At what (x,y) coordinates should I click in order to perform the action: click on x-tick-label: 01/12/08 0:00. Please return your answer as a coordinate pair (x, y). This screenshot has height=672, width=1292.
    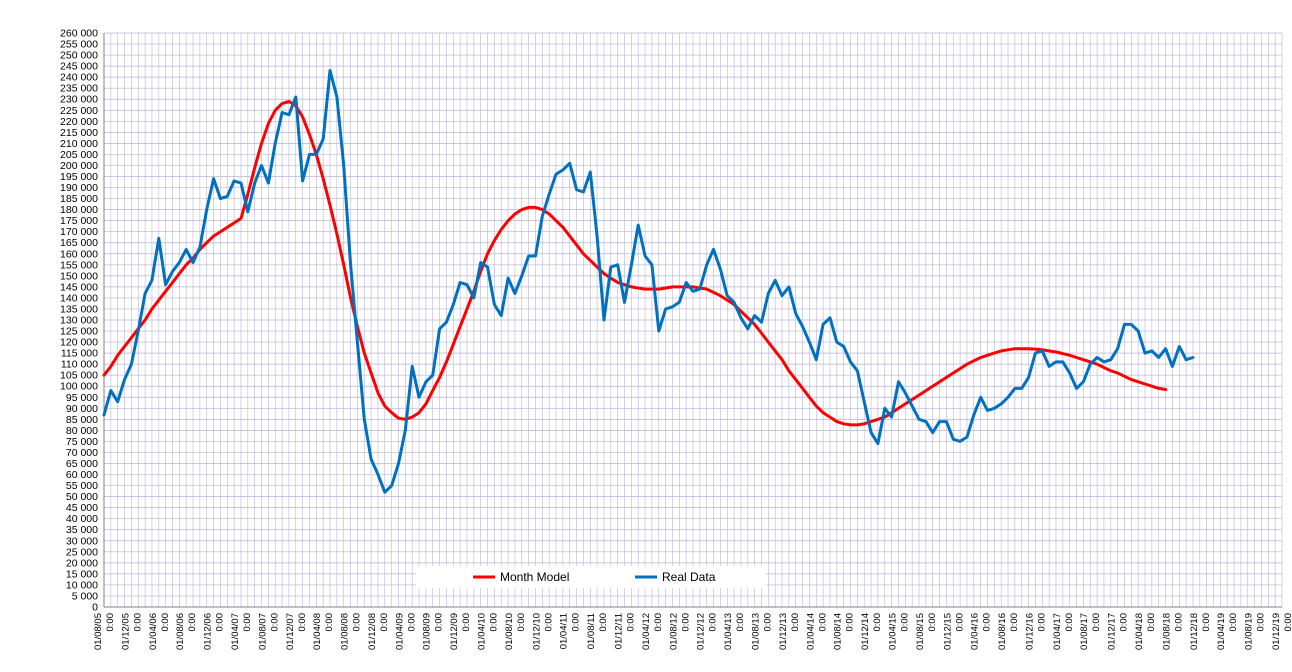
    Looking at the image, I should click on (378, 631).